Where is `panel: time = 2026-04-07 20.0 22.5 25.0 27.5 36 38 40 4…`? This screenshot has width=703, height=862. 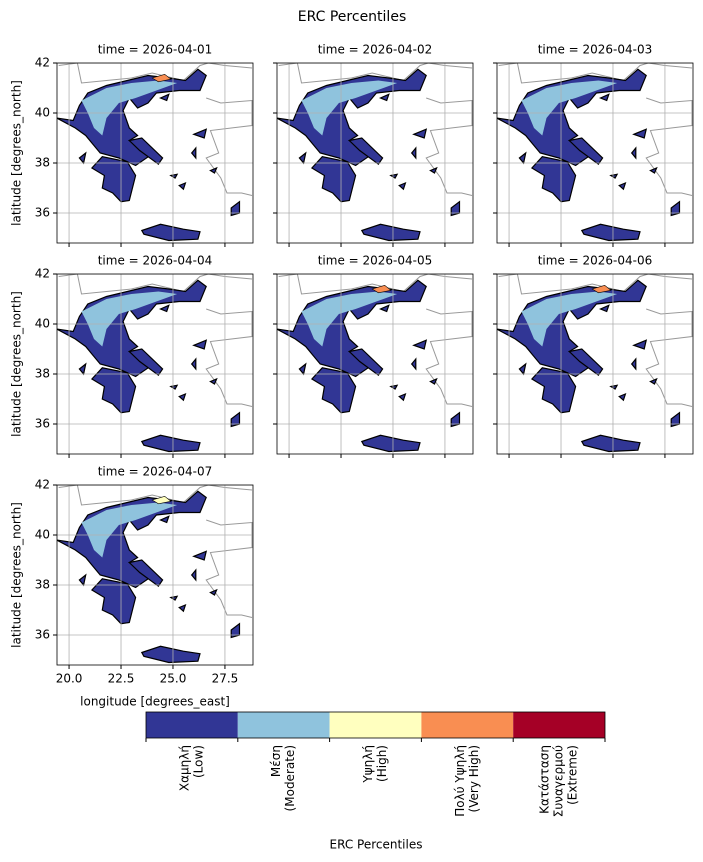 panel: time = 2026-04-07 20.0 22.5 25.0 27.5 36 38 40 4… is located at coordinates (132, 575).